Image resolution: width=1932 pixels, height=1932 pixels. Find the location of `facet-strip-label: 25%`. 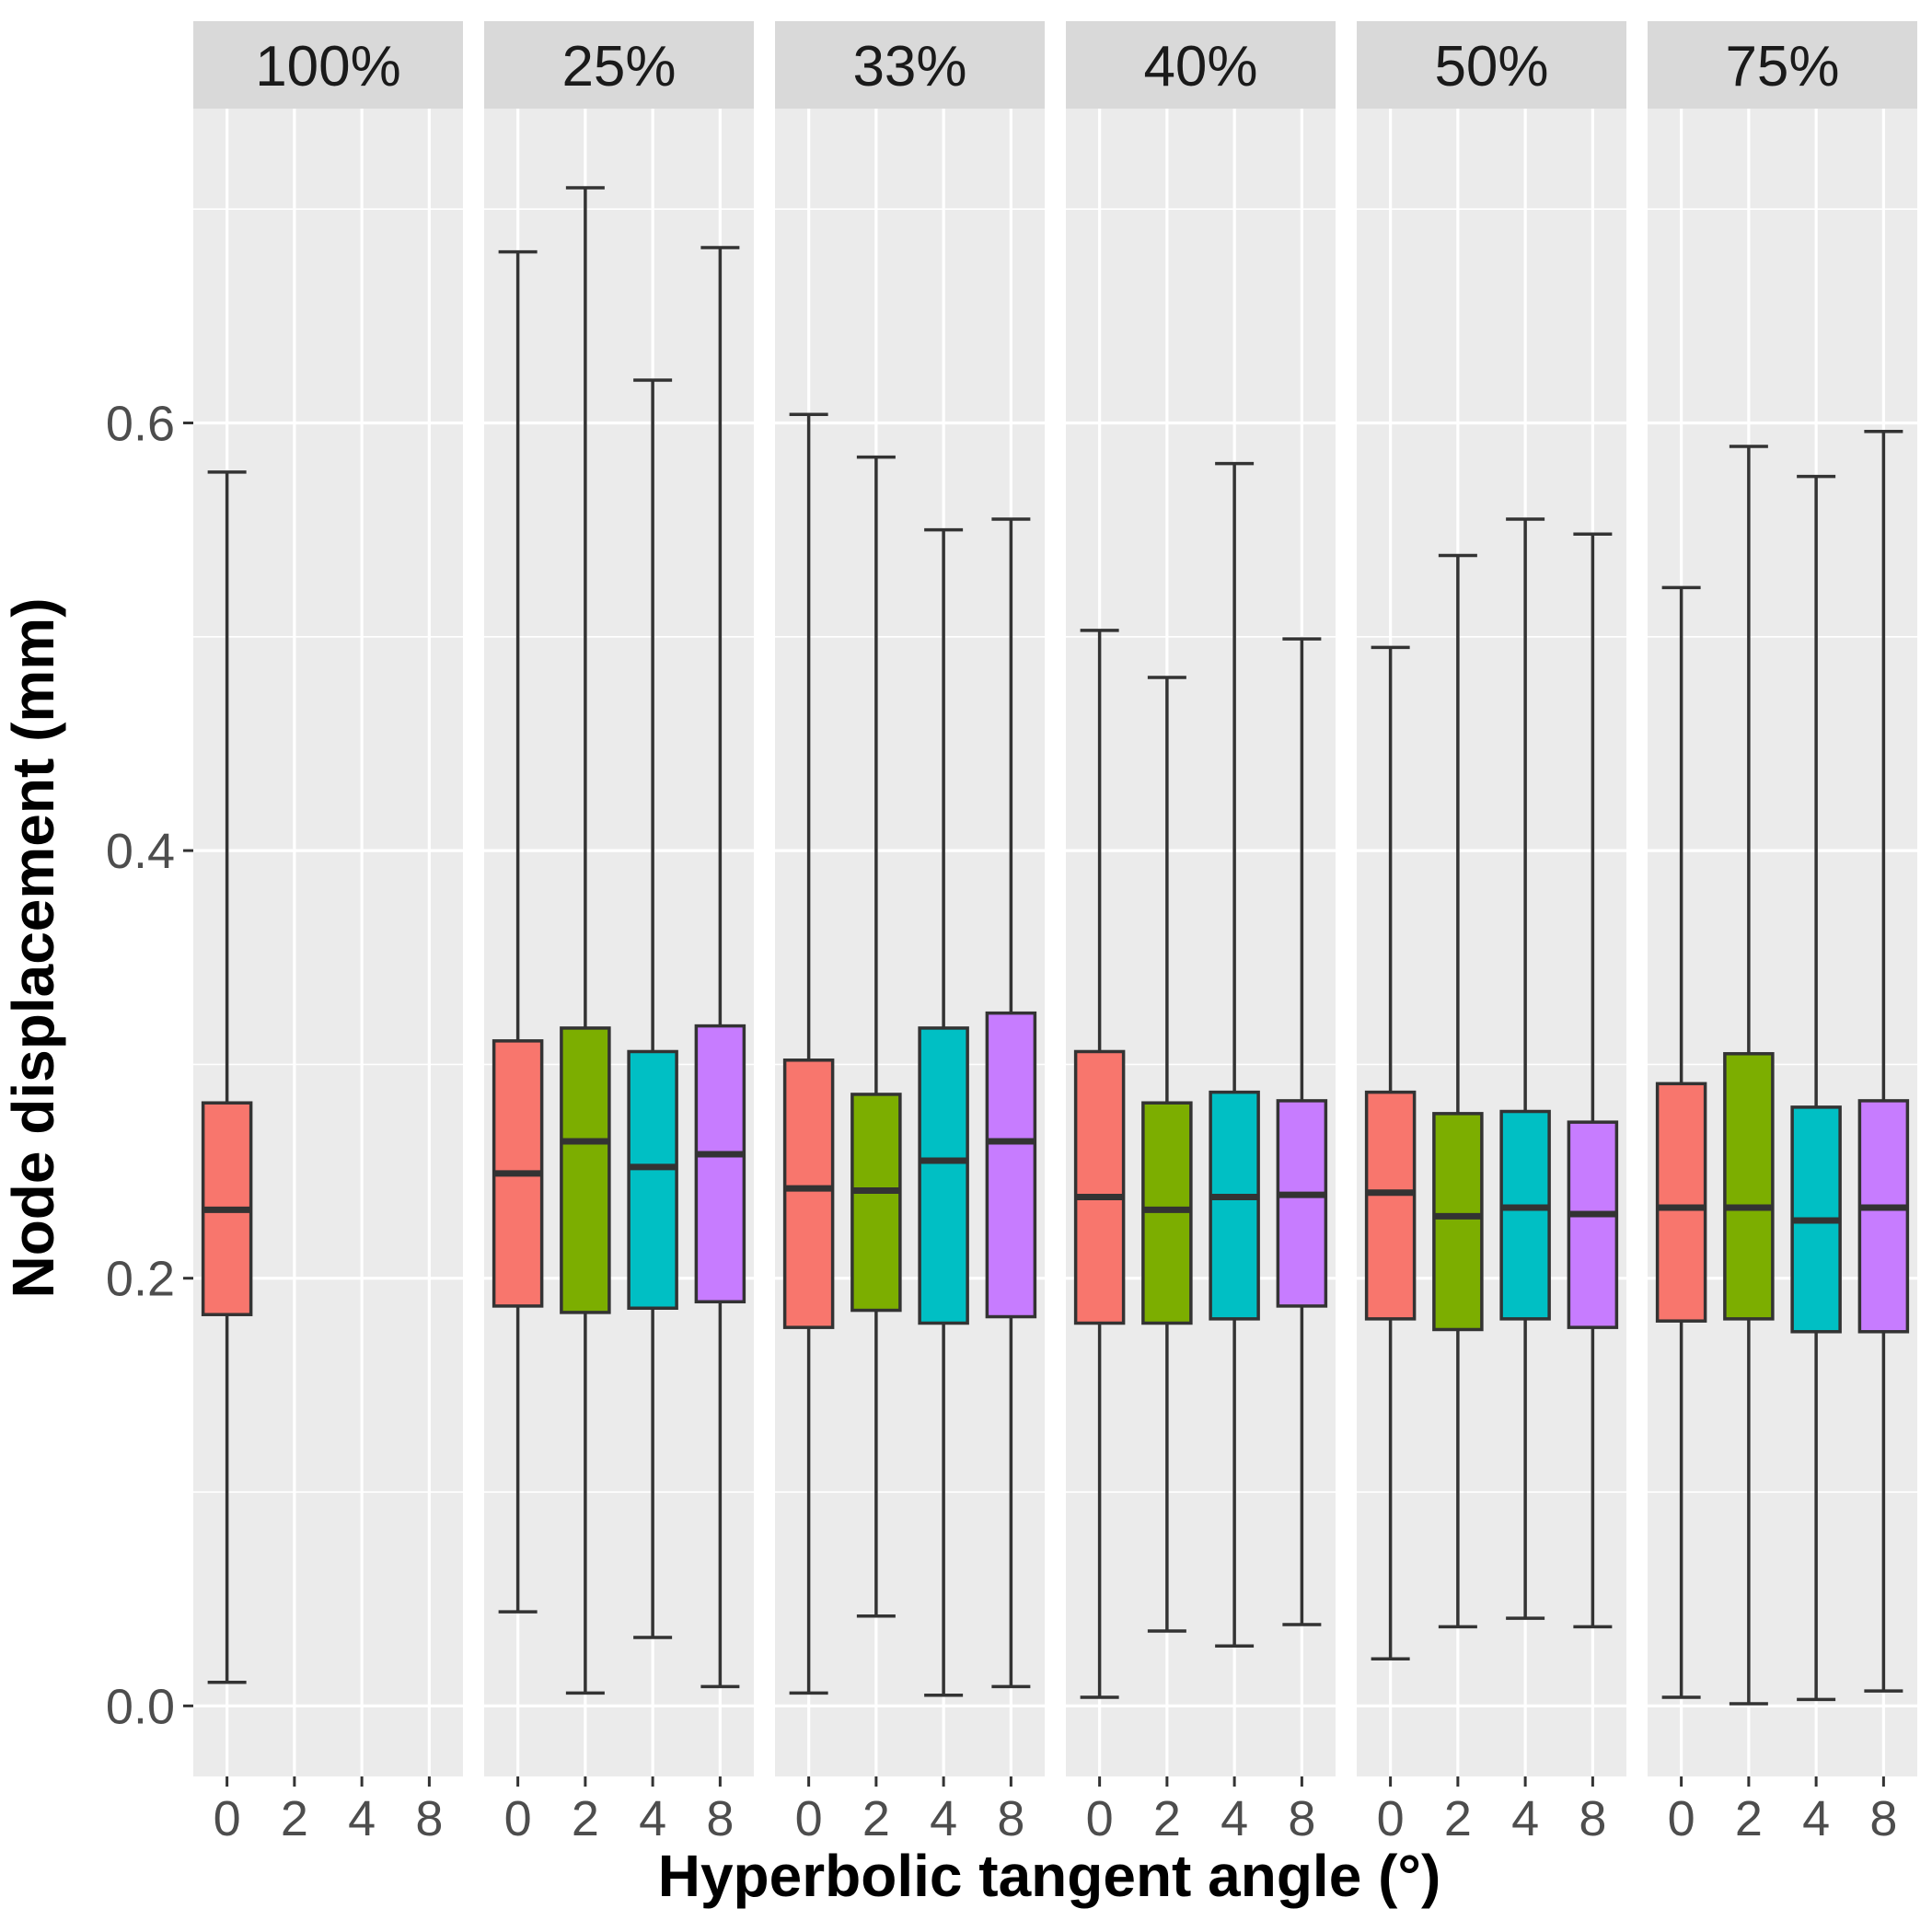

facet-strip-label: 25% is located at coordinates (619, 67).